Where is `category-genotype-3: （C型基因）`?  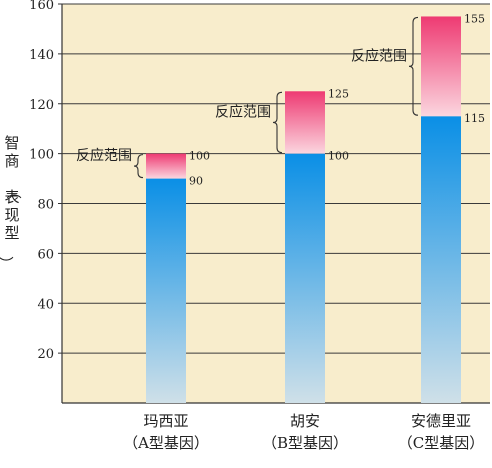
category-genotype-3: （C型基因） is located at coordinates (441, 443).